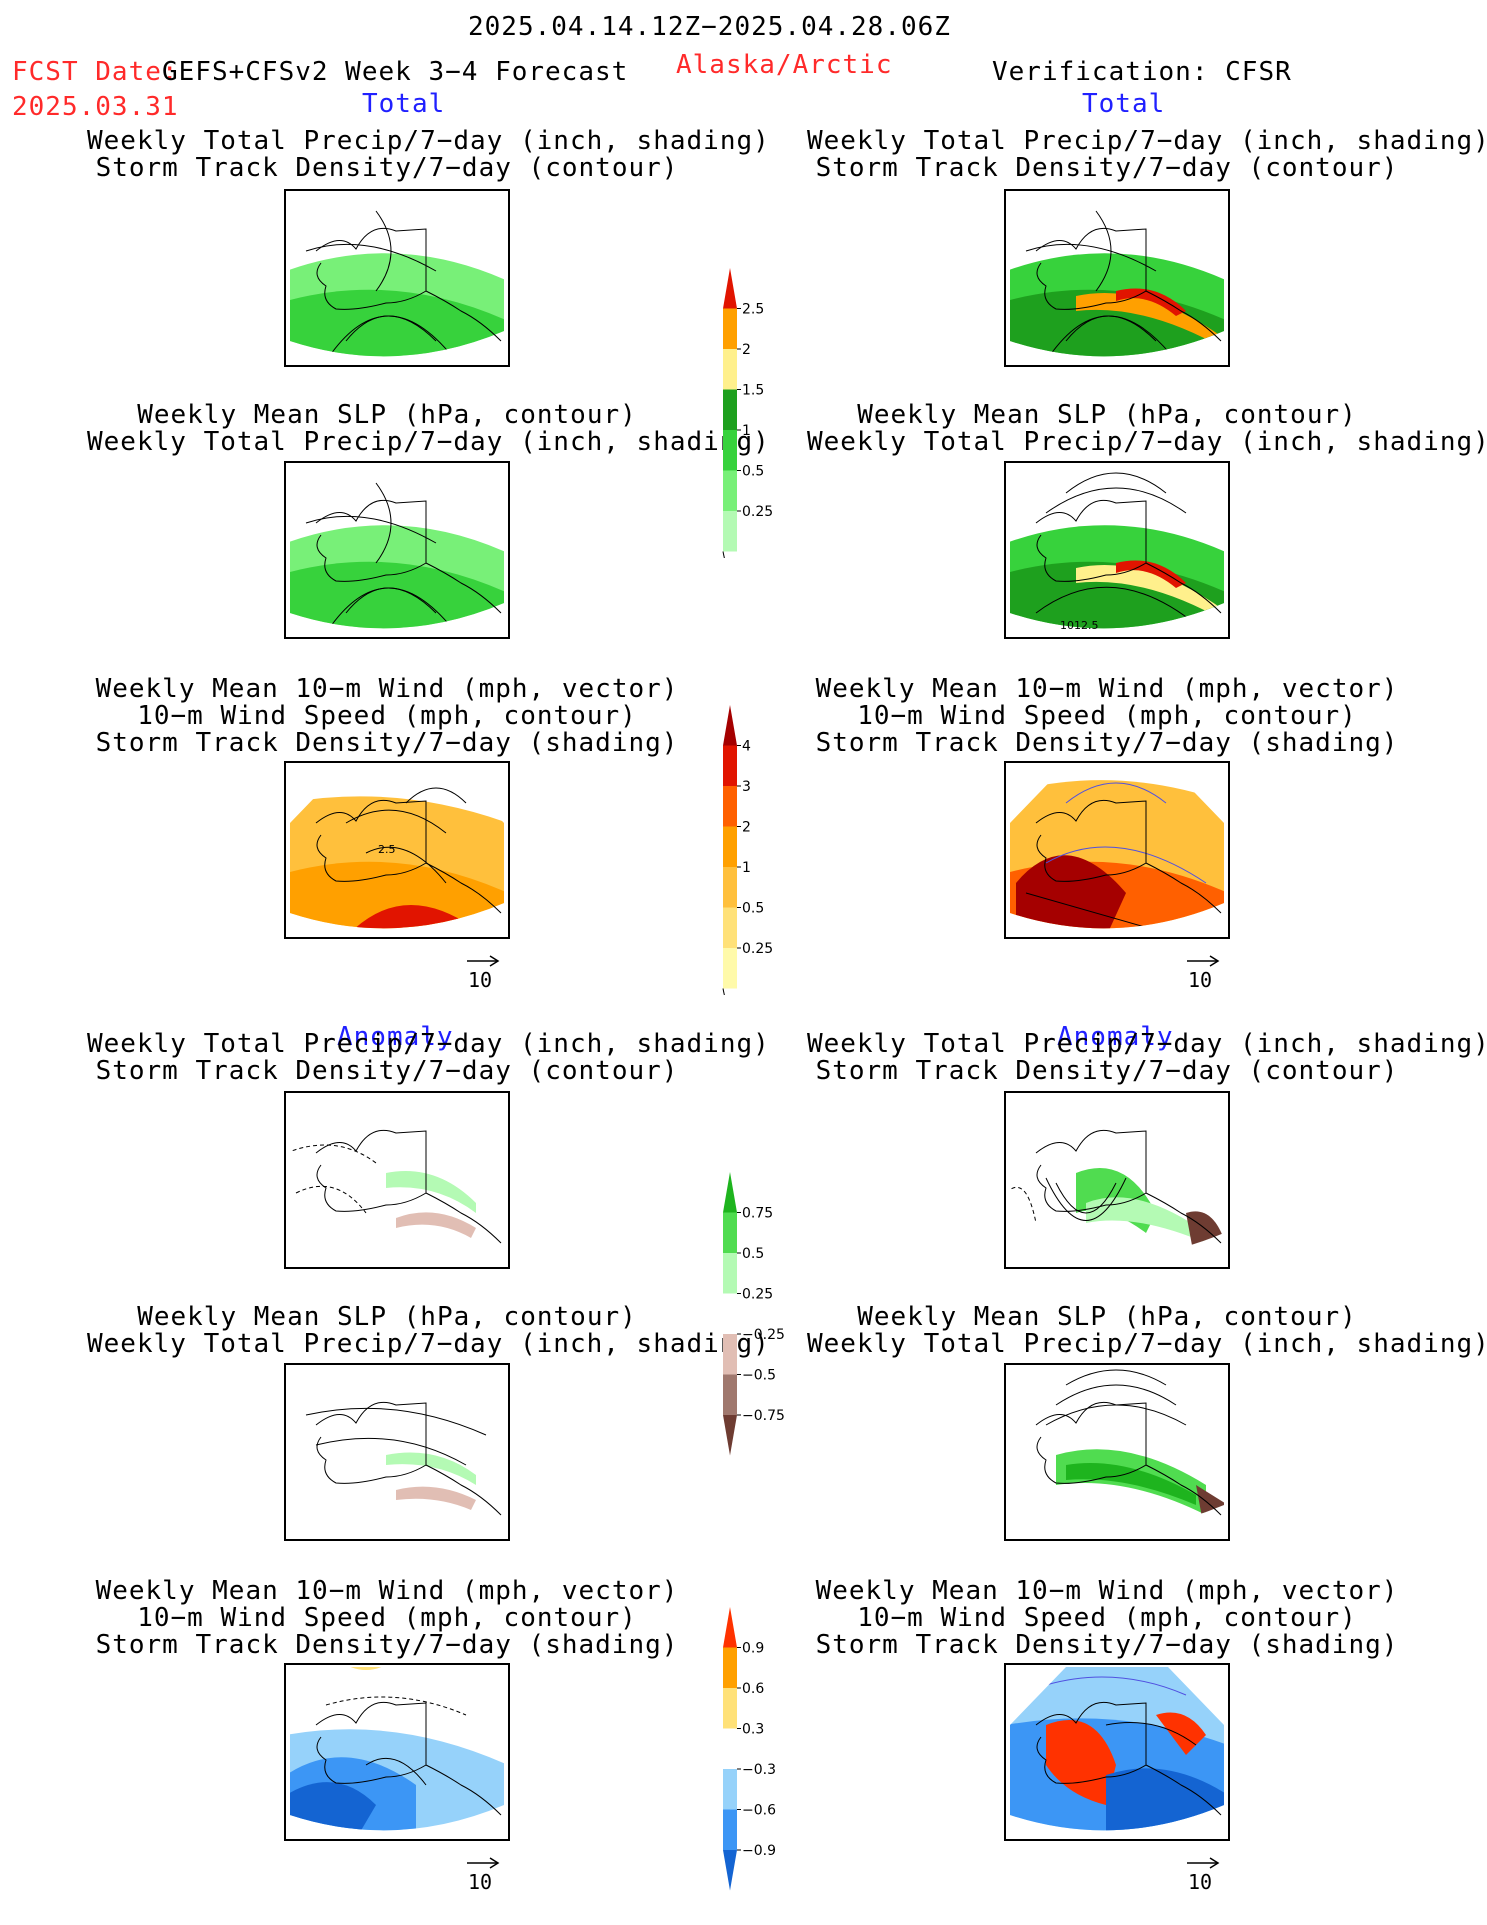 This screenshot has height=1925, width=1487. What do you see at coordinates (1117, 1452) in the screenshot?
I see `map-slp-precip-anom-cfsr` at bounding box center [1117, 1452].